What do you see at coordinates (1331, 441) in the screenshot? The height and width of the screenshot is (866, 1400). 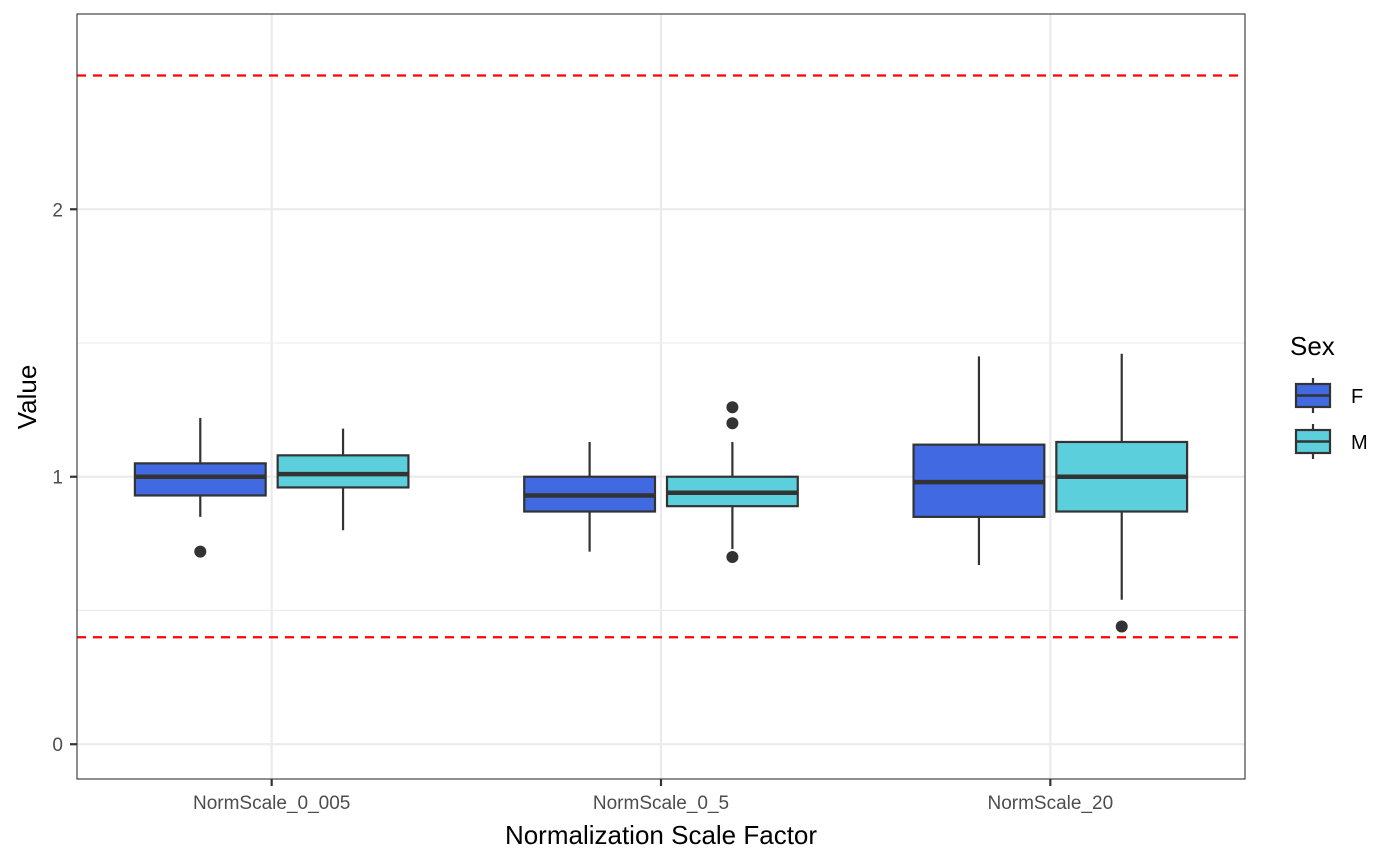 I see `legend-item-M: M` at bounding box center [1331, 441].